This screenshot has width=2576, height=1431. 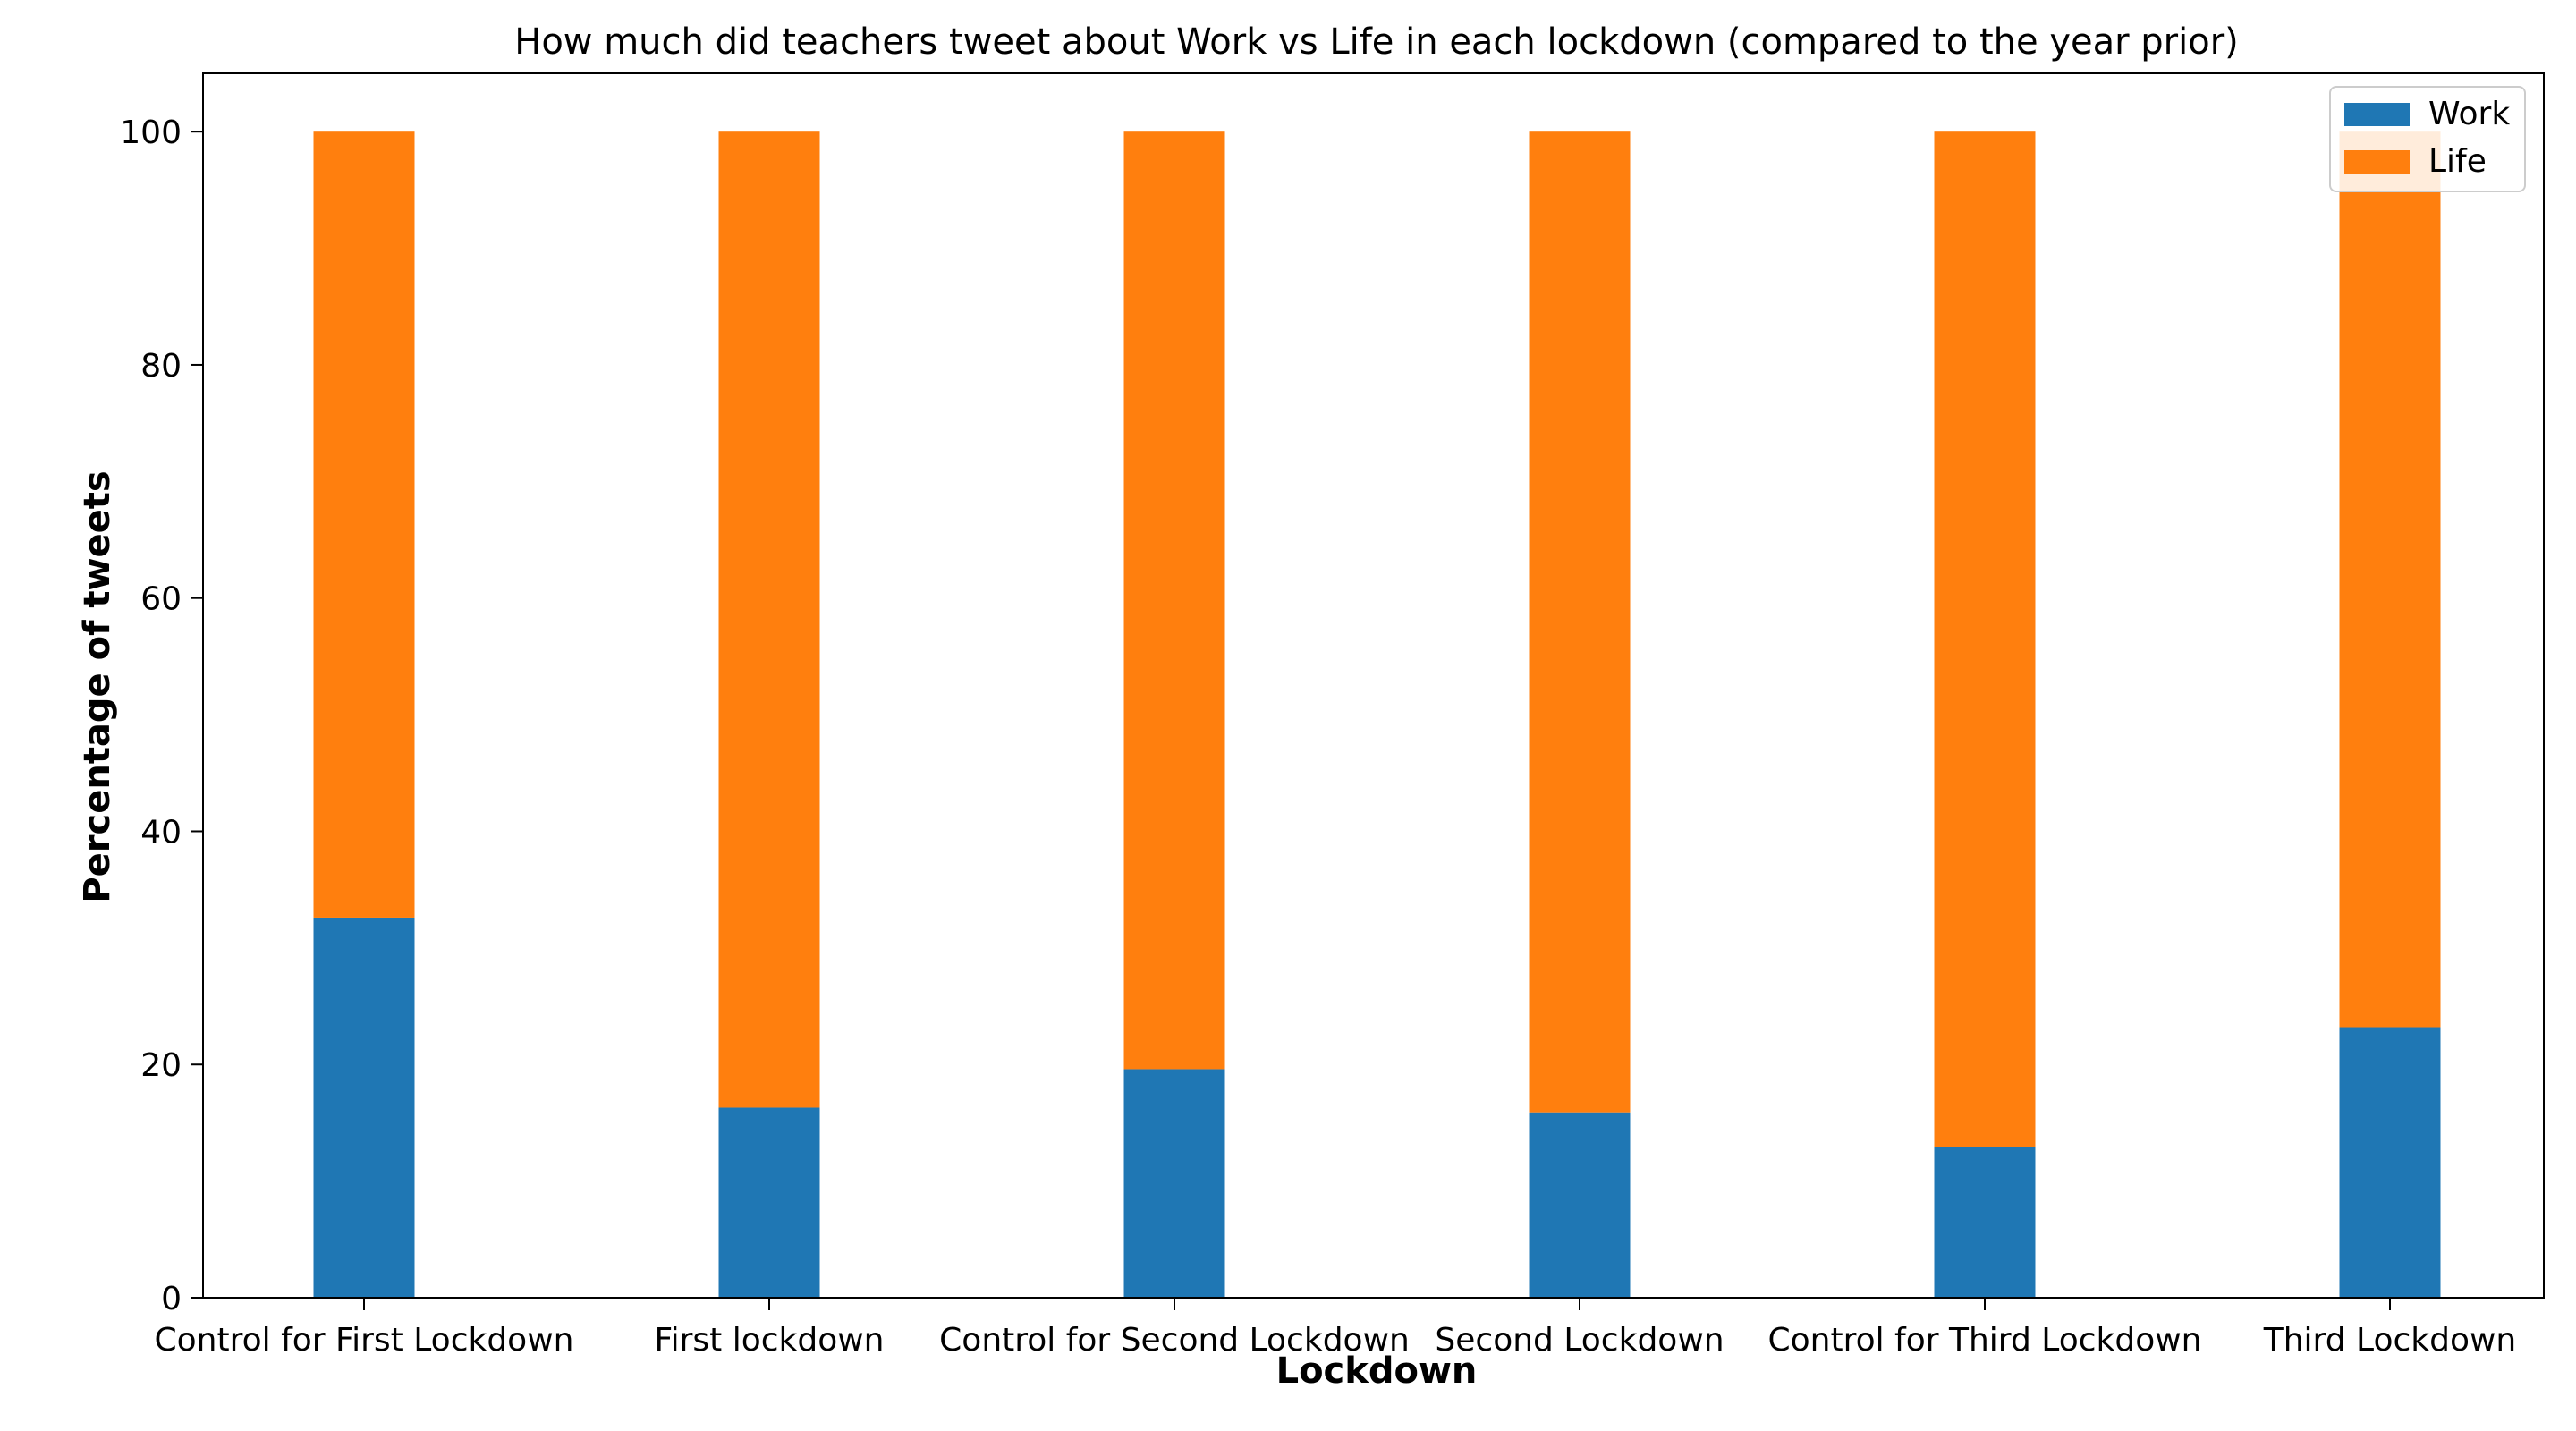 I want to click on y-axis-label: Percentage of tweets, so click(x=97, y=686).